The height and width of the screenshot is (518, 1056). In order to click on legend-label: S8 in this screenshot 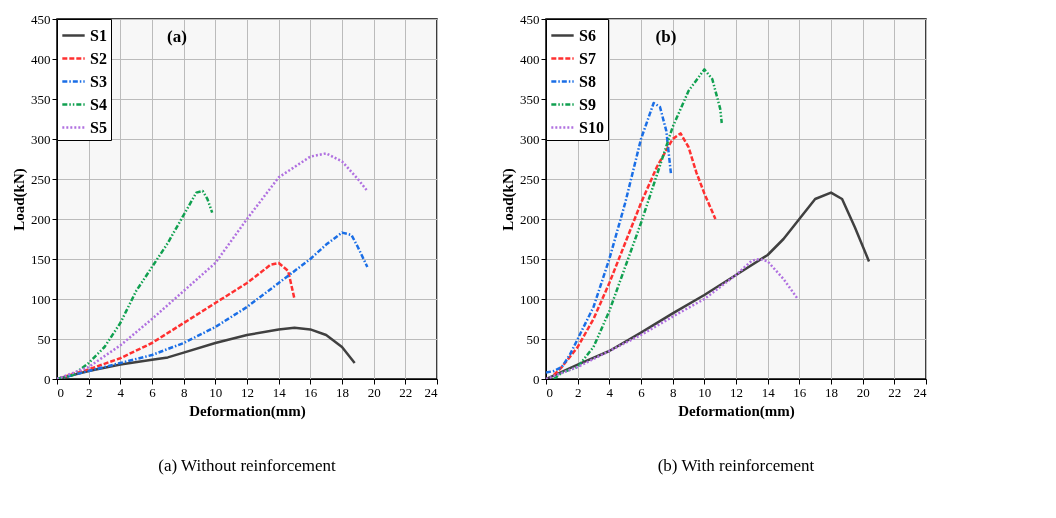, I will do `click(587, 81)`.